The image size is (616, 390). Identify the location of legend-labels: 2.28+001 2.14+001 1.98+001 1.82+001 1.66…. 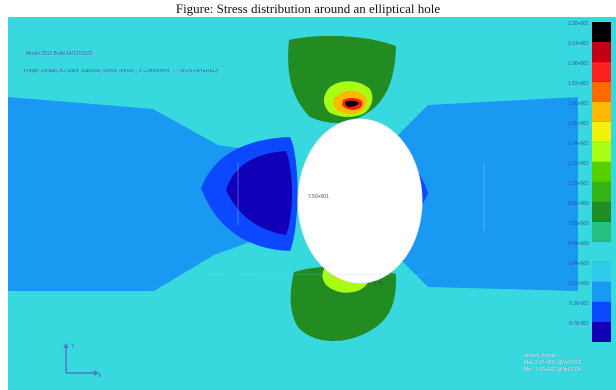
(564, 182).